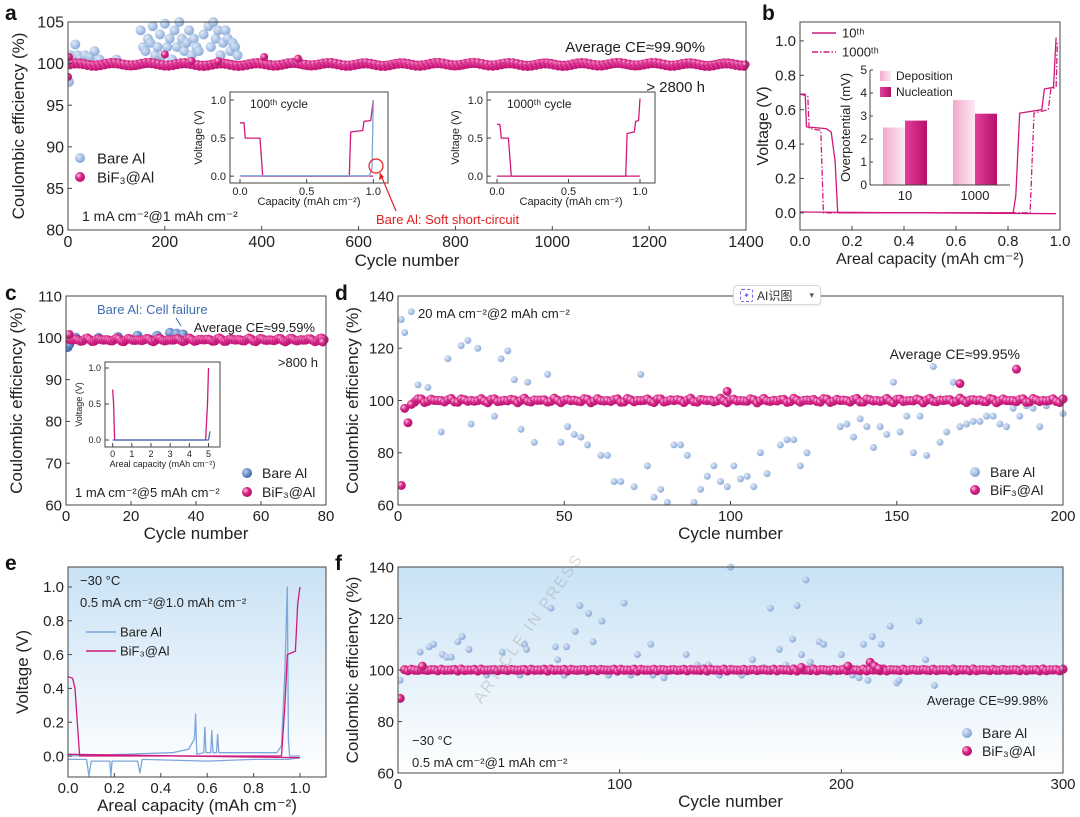 Image resolution: width=1080 pixels, height=817 pixels. Describe the element at coordinates (131, 516) in the screenshot. I see `x-tick-label: 20` at that location.